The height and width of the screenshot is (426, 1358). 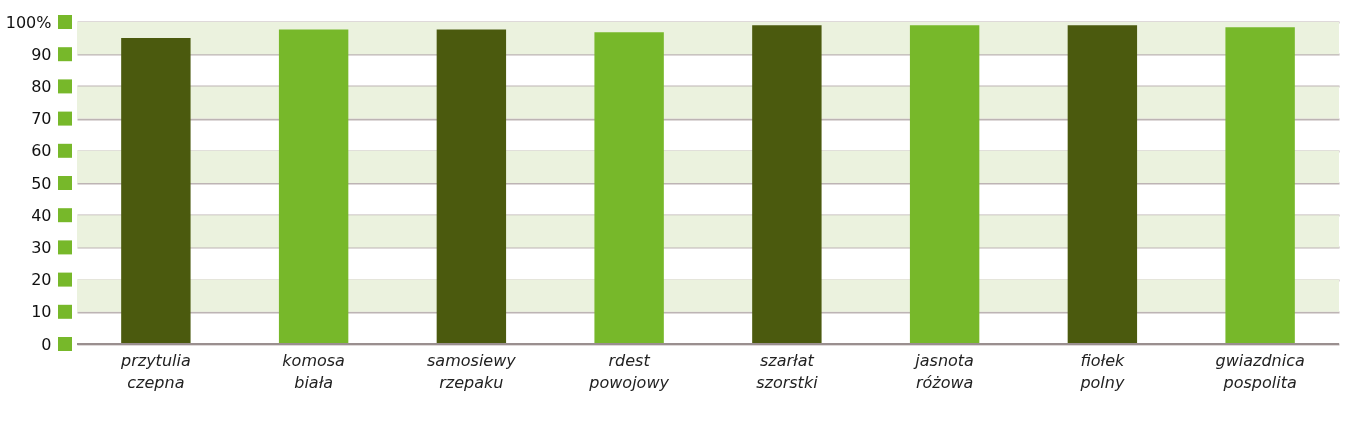 What do you see at coordinates (41, 247) in the screenshot?
I see `y-tick-label: 30` at bounding box center [41, 247].